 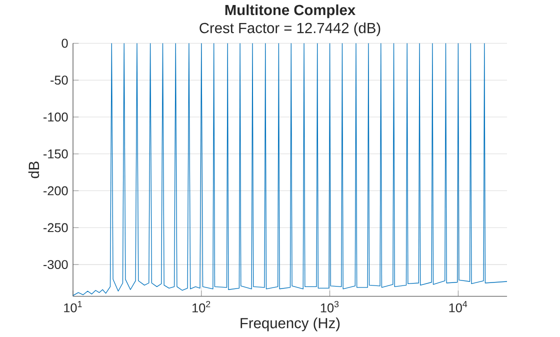 What do you see at coordinates (290, 324) in the screenshot?
I see `x-axis-title: Frequency (Hz)` at bounding box center [290, 324].